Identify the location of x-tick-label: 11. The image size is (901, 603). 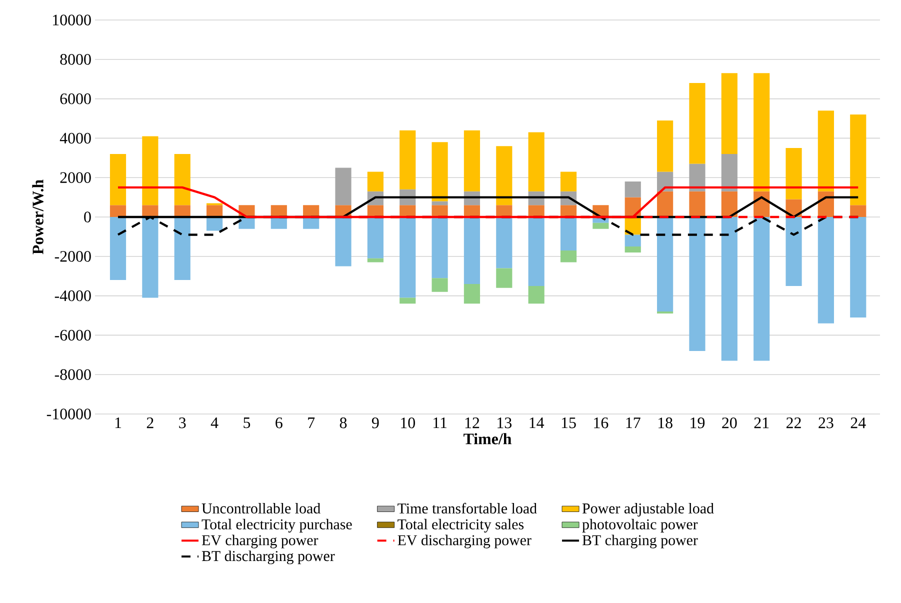
(440, 423).